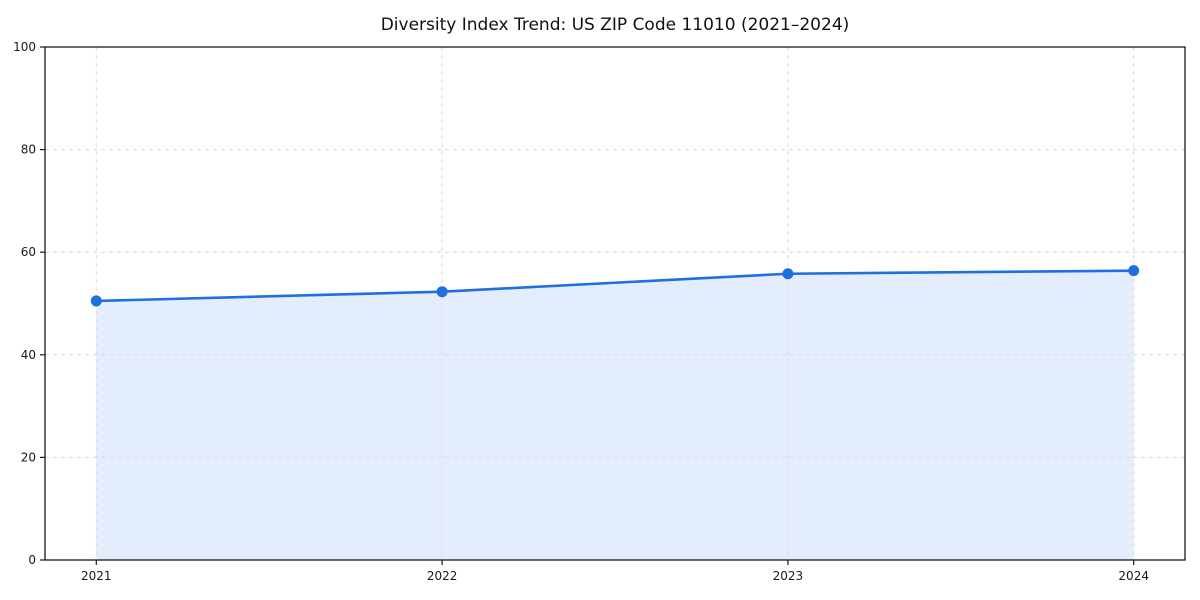 The image size is (1200, 600). What do you see at coordinates (24, 47) in the screenshot?
I see `y-tick-label: 100` at bounding box center [24, 47].